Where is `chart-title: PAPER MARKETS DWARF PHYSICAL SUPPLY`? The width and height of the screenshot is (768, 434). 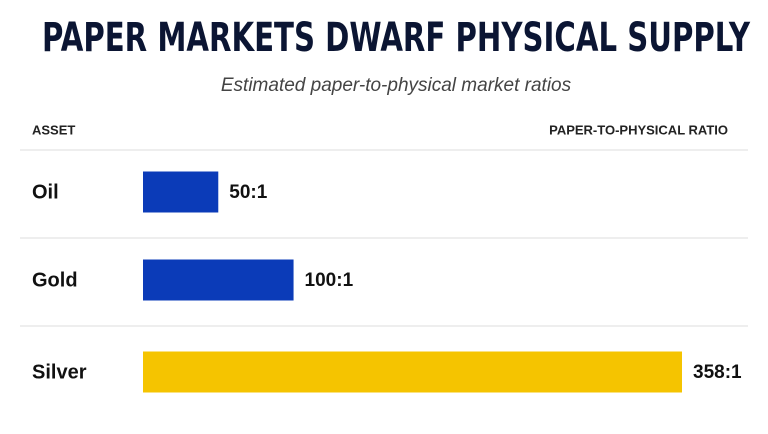 chart-title: PAPER MARKETS DWARF PHYSICAL SUPPLY is located at coordinates (396, 38).